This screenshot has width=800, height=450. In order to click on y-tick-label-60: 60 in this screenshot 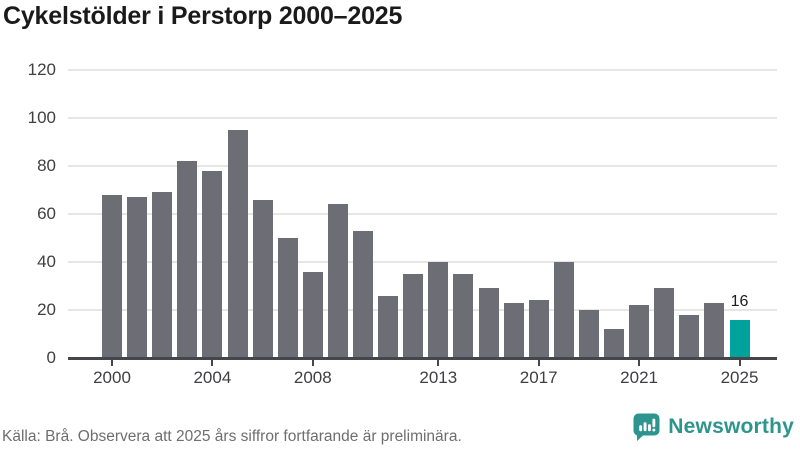, I will do `click(46, 213)`.